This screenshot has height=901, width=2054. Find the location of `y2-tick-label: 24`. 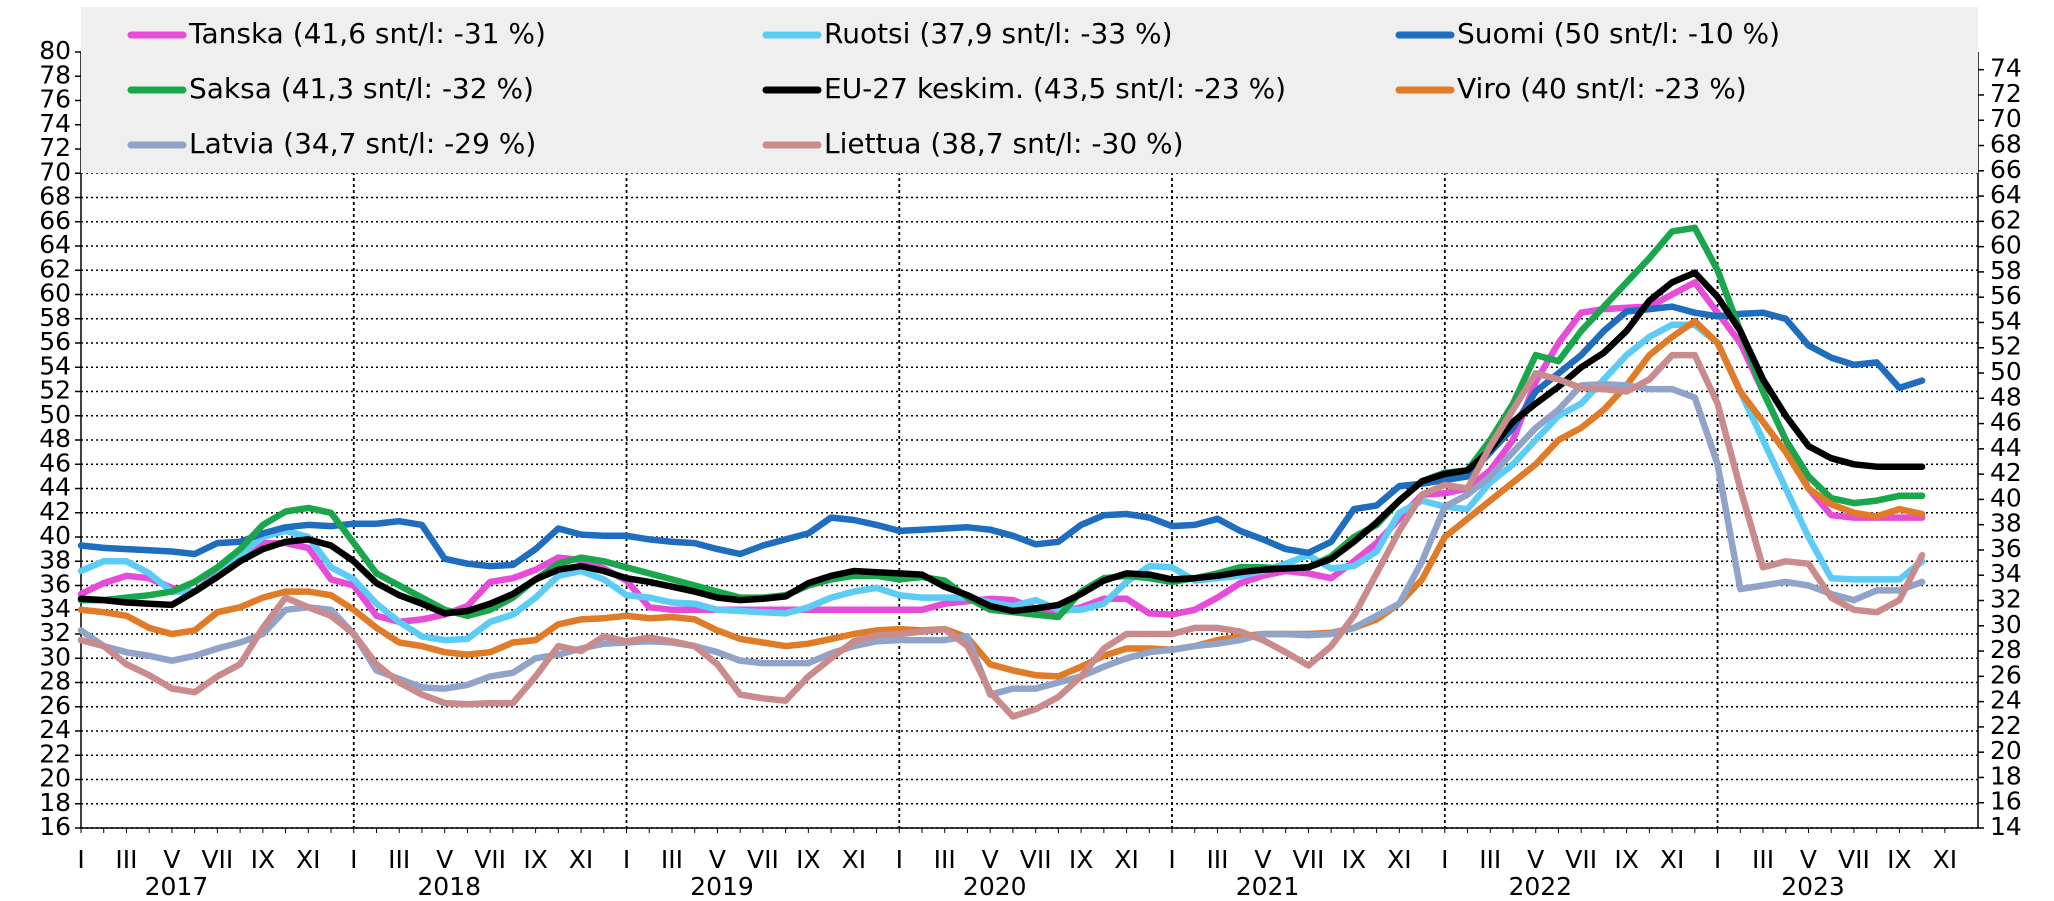

y2-tick-label: 24 is located at coordinates (2006, 700).